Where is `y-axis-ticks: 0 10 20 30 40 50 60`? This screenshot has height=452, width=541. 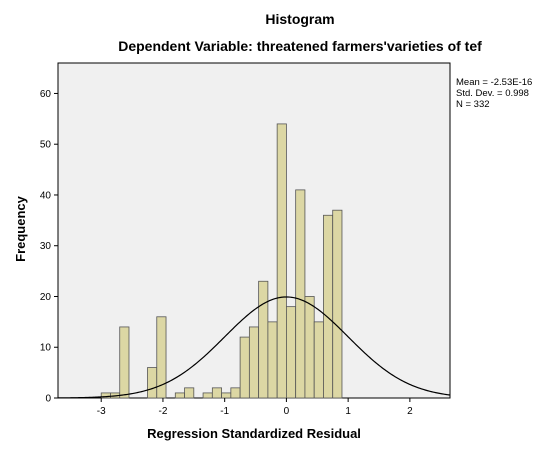
y-axis-ticks: 0 10 20 30 40 50 60 is located at coordinates (49, 247).